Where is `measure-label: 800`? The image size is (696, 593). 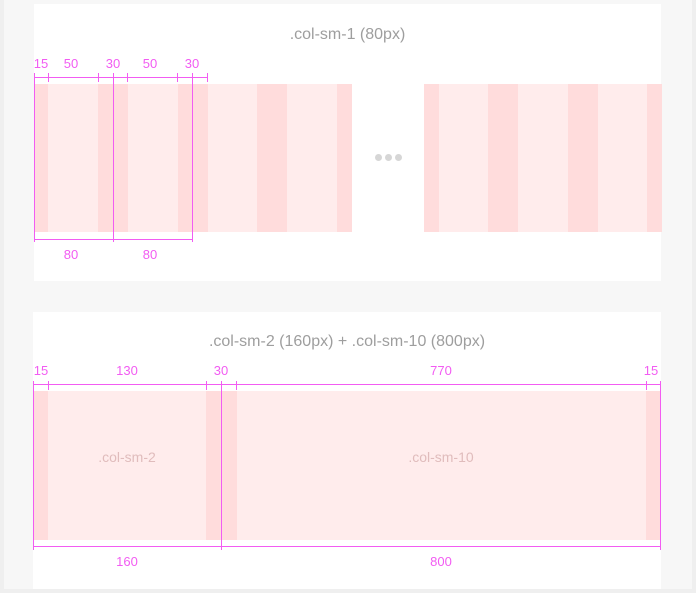 measure-label: 800 is located at coordinates (441, 561).